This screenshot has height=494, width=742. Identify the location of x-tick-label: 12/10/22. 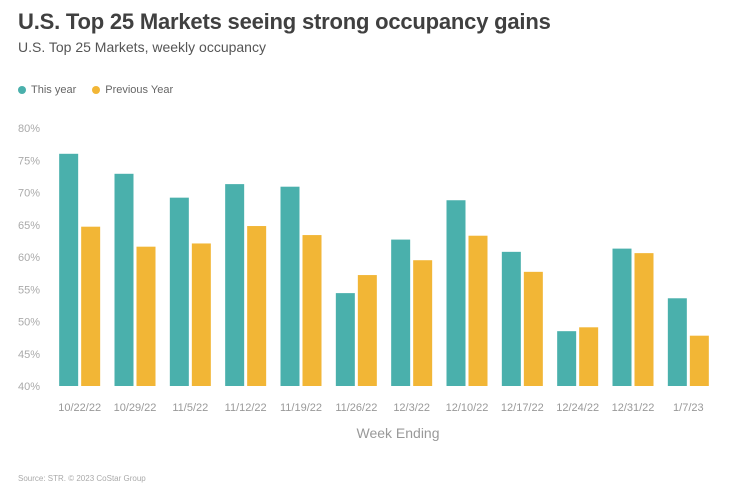
(467, 408).